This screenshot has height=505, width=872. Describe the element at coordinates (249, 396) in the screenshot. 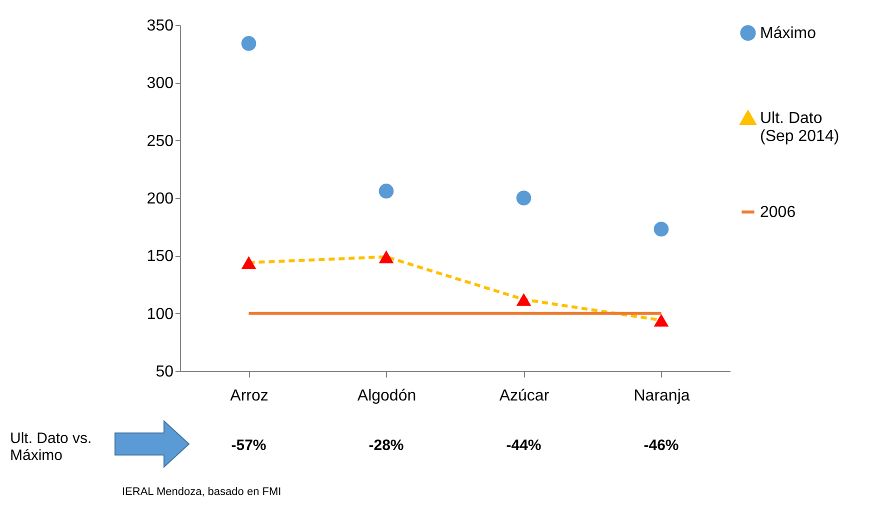

I see `x-tick-label: Arroz` at that location.